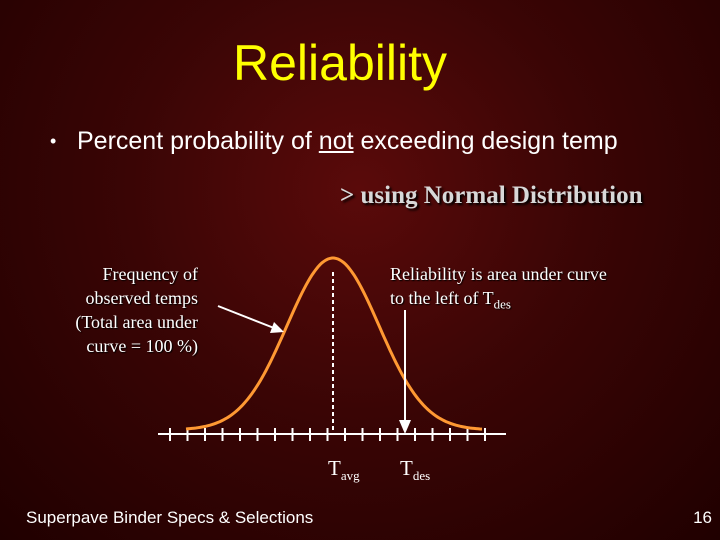 The height and width of the screenshot is (540, 720). I want to click on bell-curve, so click(334, 343).